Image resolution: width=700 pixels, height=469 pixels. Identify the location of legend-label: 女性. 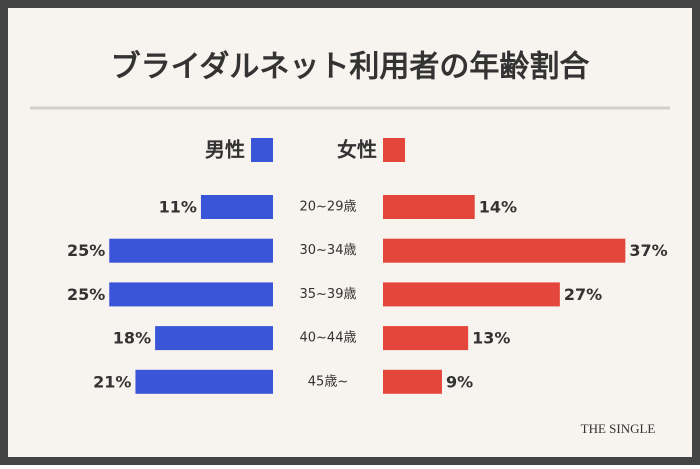
(357, 150).